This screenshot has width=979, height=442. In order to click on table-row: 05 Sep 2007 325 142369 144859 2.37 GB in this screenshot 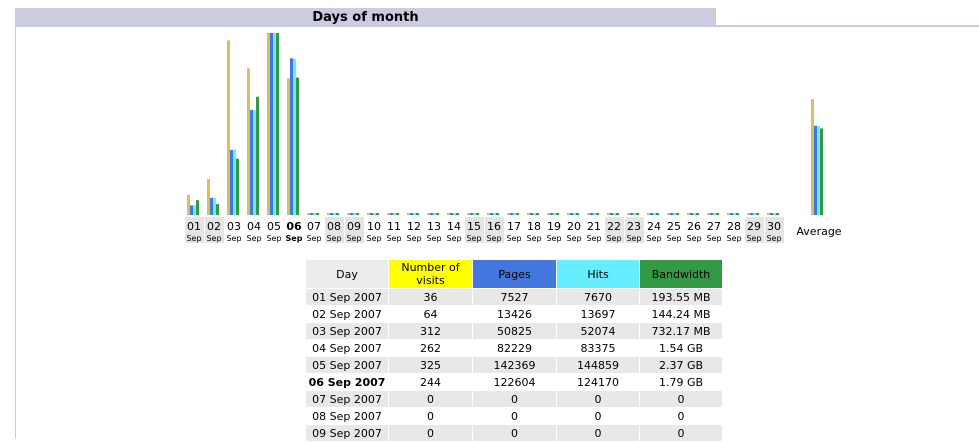, I will do `click(514, 365)`.